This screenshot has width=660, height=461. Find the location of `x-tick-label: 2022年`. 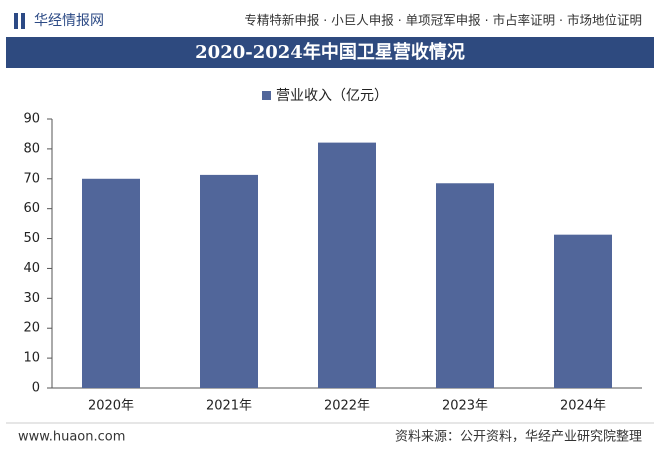

x-tick-label: 2022年 is located at coordinates (347, 406).